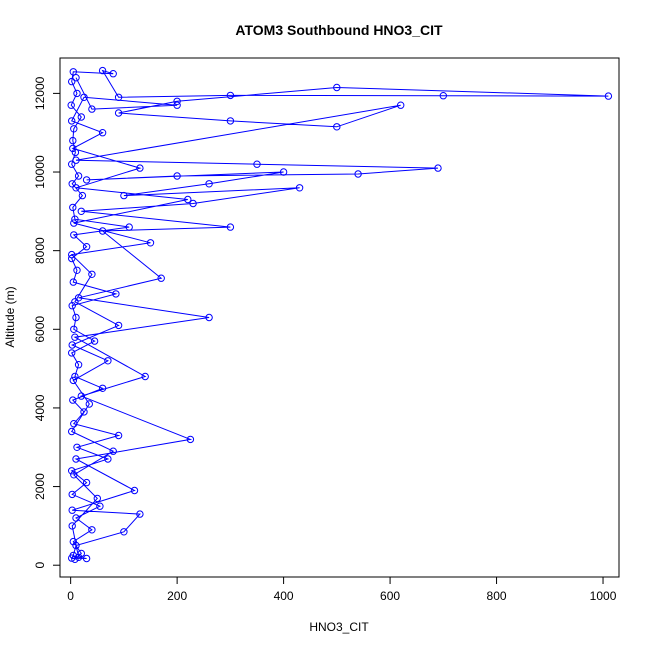 The image size is (650, 650). Describe the element at coordinates (40, 565) in the screenshot. I see `y-tick-label-0: 0` at that location.